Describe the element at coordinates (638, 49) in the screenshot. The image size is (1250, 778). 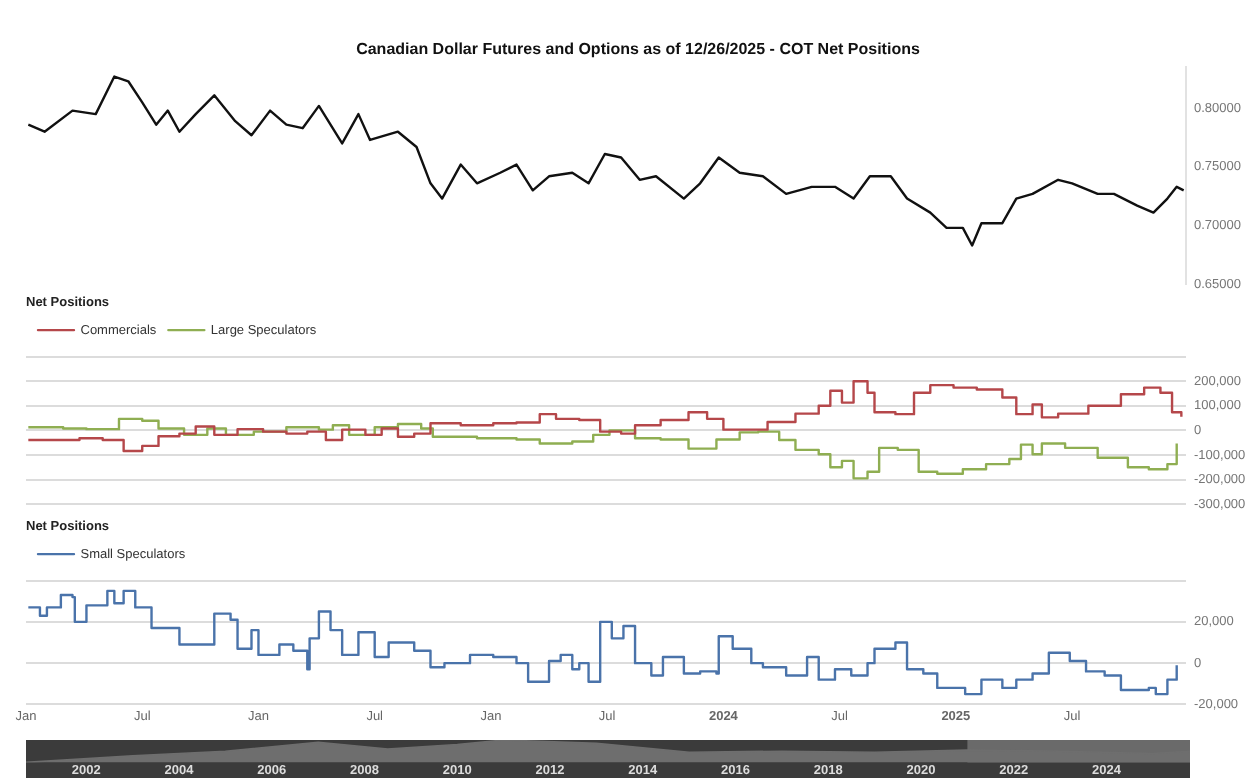
I see `chart-title: Canadian Dollar Futures and Options as of 12/26/2025 - COT Net Positions` at that location.